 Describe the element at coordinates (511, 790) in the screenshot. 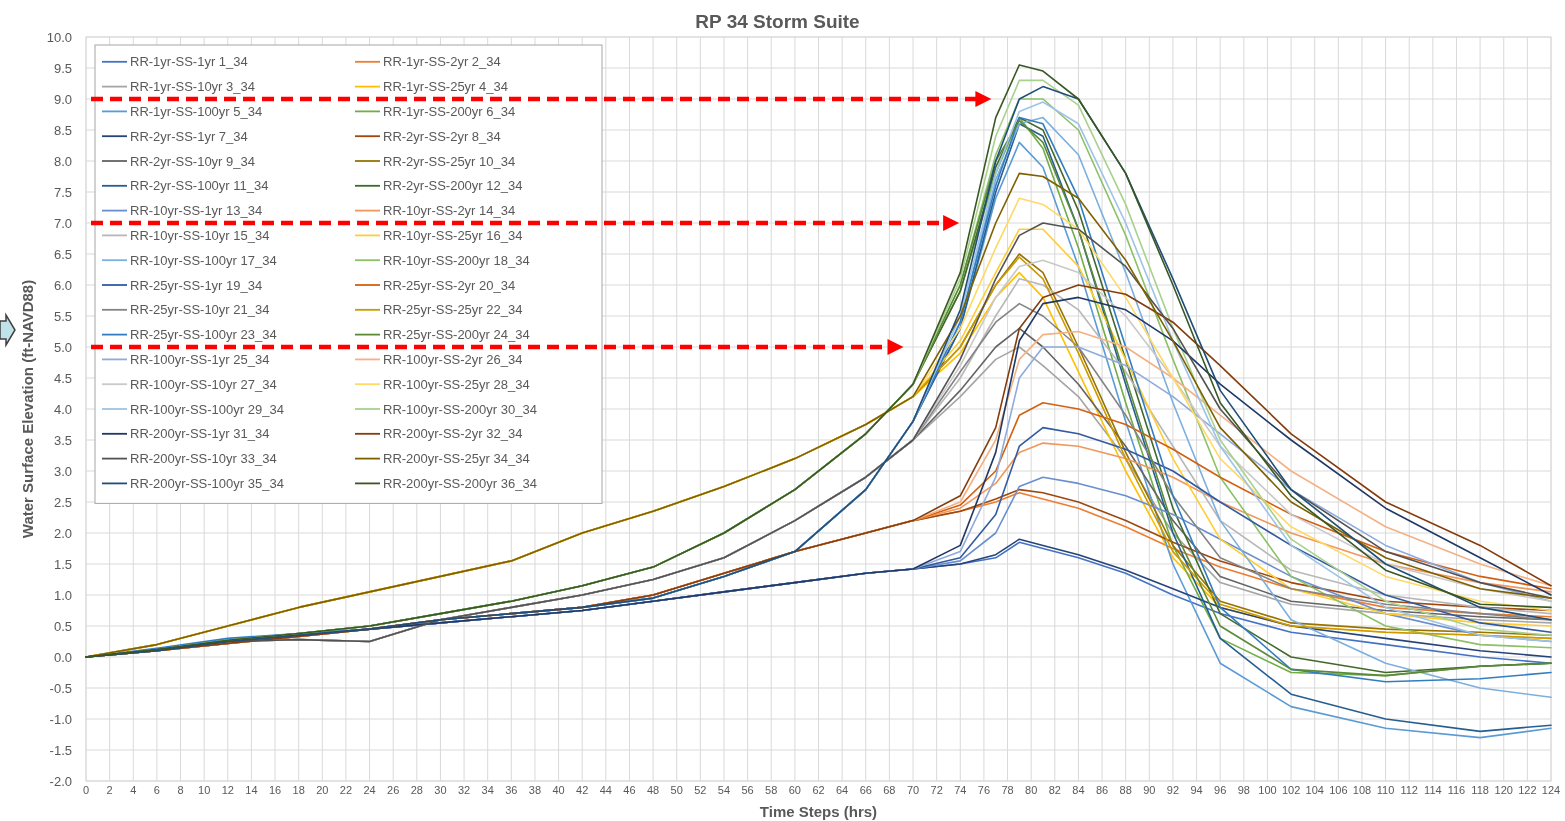

I see `x-tick-label: 36` at that location.